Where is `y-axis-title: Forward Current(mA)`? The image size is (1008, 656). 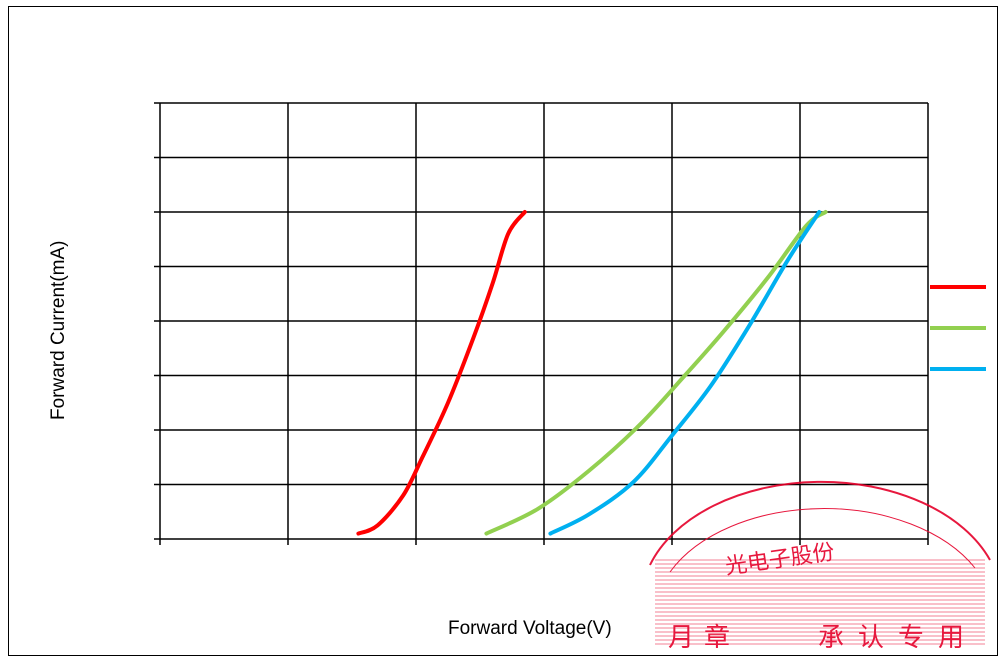
y-axis-title: Forward Current(mA) is located at coordinates (58, 330).